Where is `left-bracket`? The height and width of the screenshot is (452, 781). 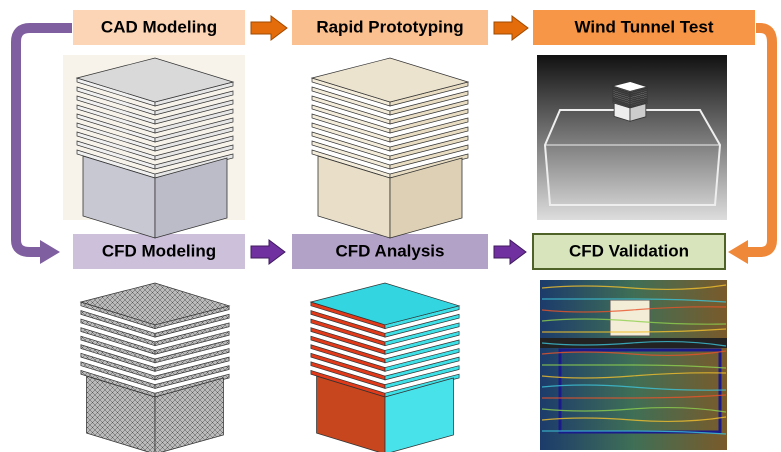 left-bracket is located at coordinates (41, 140).